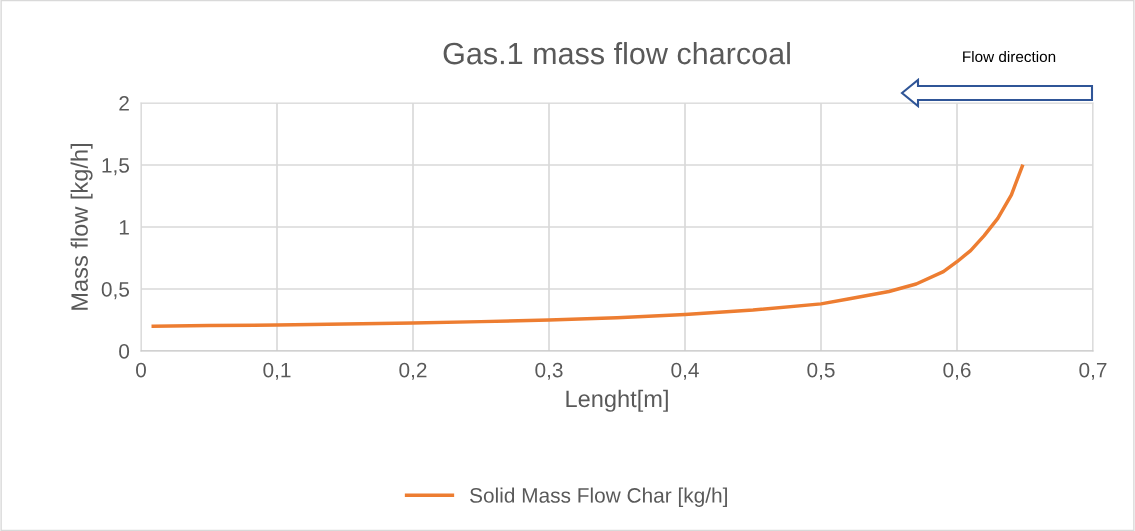  Describe the element at coordinates (124, 227) in the screenshot. I see `y-tick-label: 1` at that location.